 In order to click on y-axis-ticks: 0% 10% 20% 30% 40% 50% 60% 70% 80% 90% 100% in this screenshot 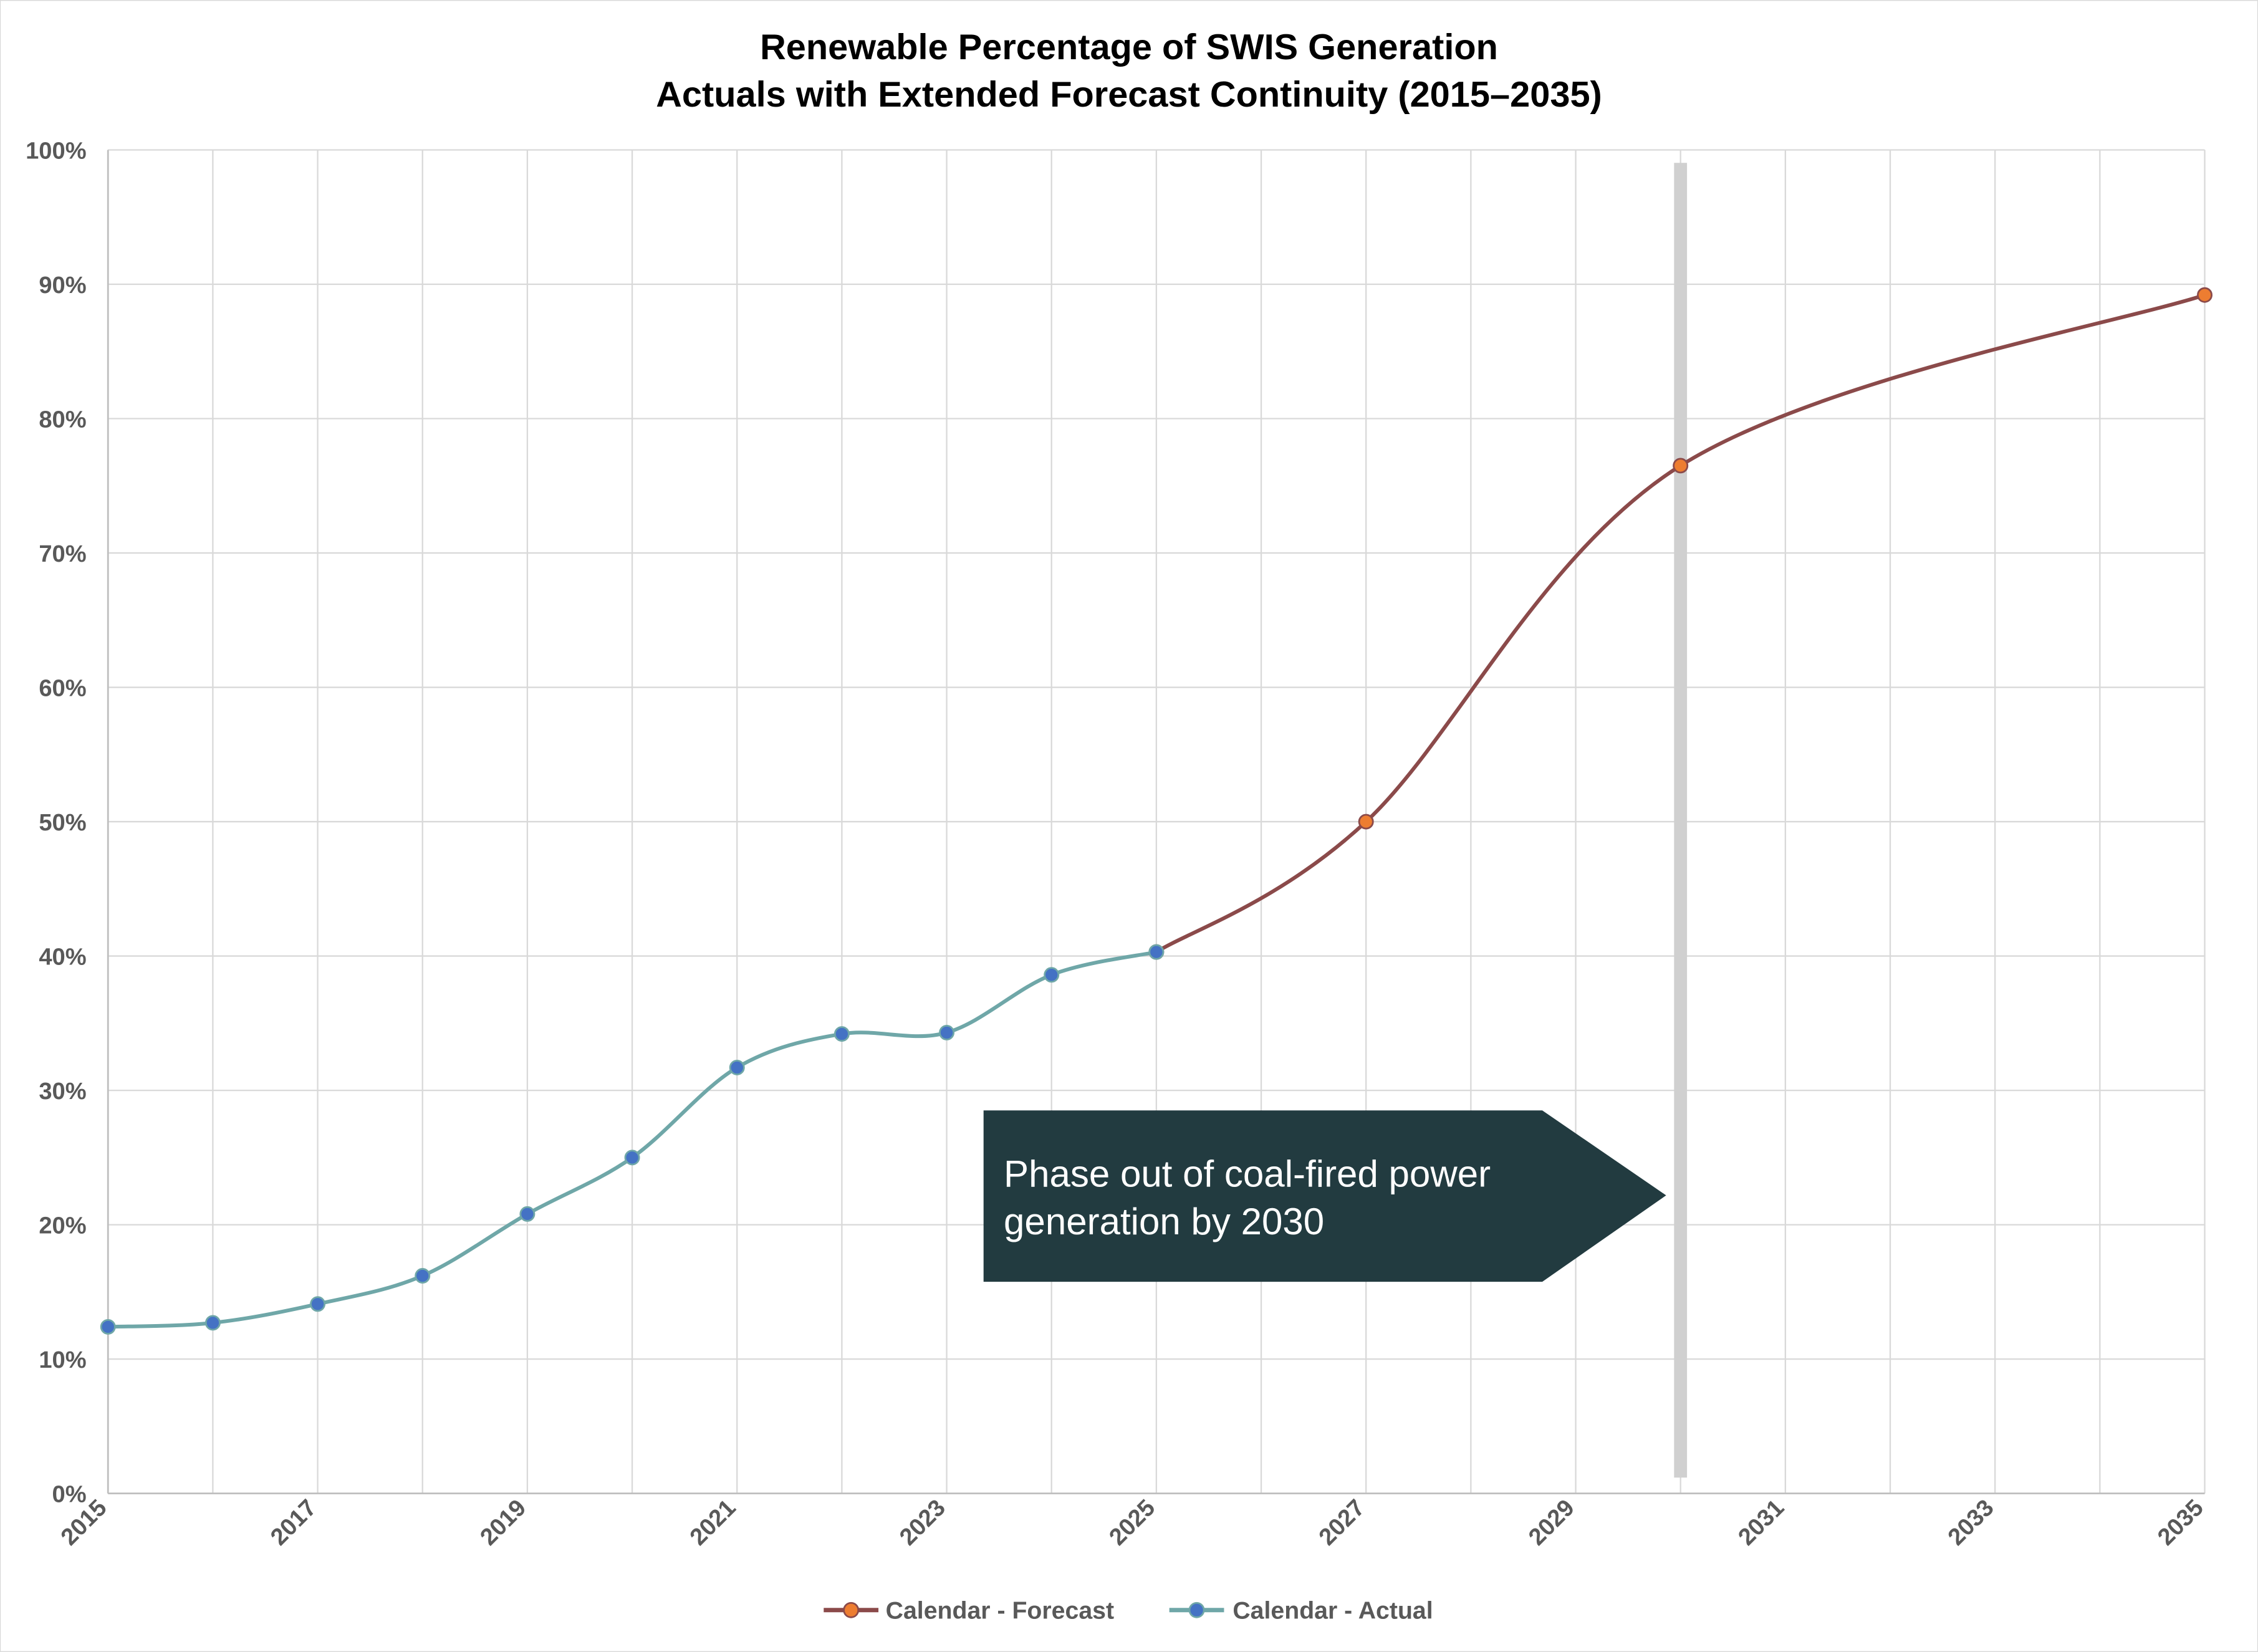, I will do `click(56, 822)`.